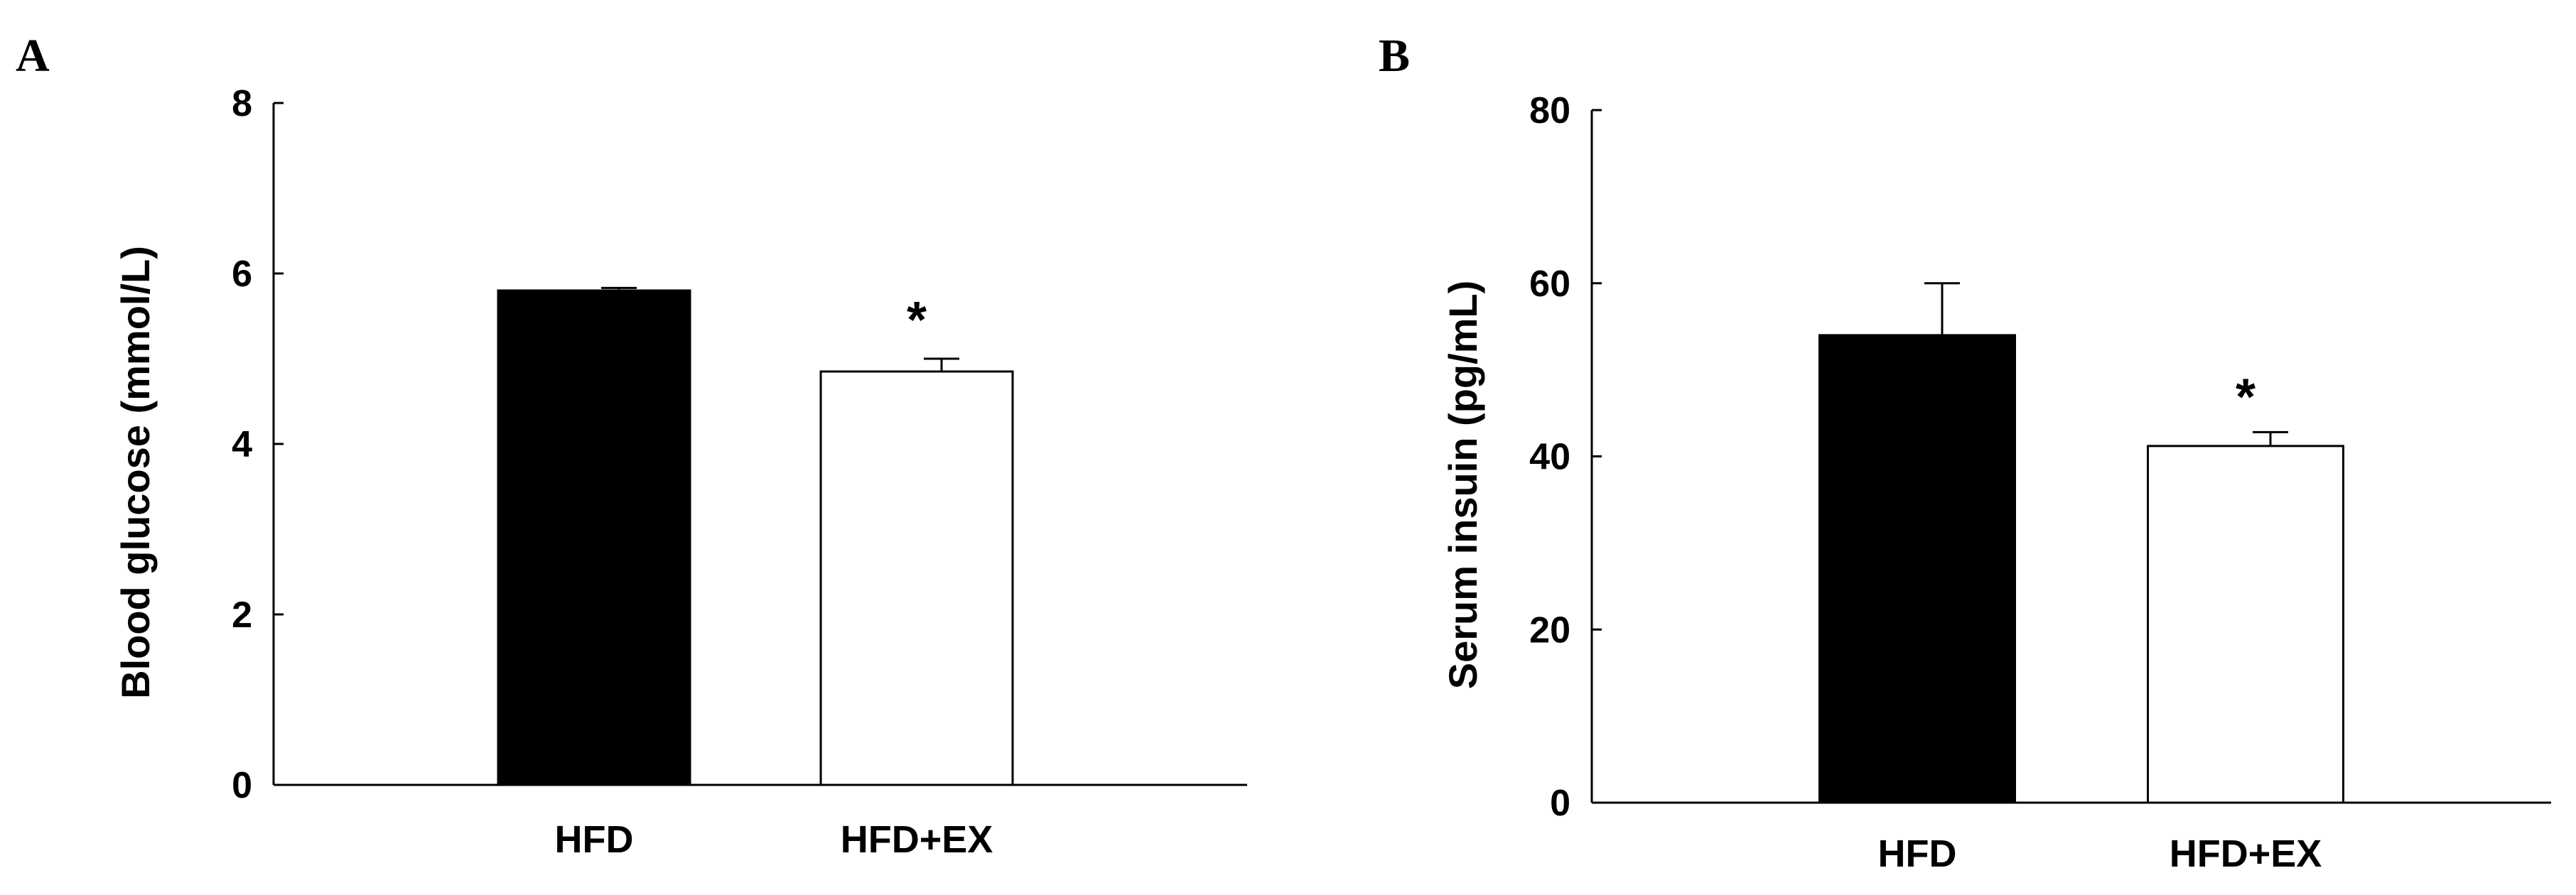 The width and height of the screenshot is (2576, 895). I want to click on y-tick-label: 40, so click(1549, 458).